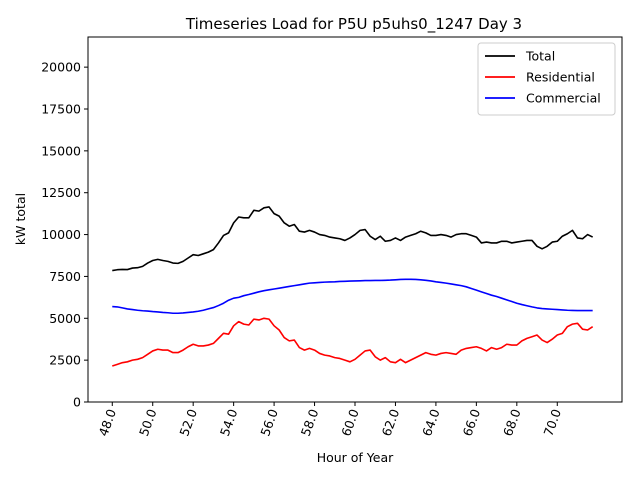 The width and height of the screenshot is (640, 480). Describe the element at coordinates (540, 56) in the screenshot. I see `legend-label-total: Total` at that location.